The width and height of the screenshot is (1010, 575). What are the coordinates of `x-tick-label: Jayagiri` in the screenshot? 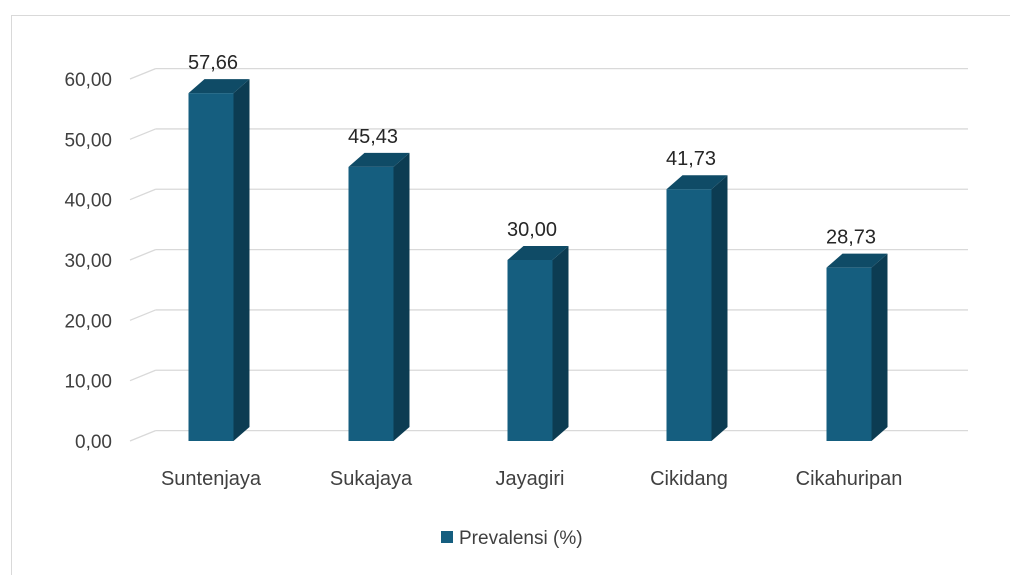 It's located at (530, 479).